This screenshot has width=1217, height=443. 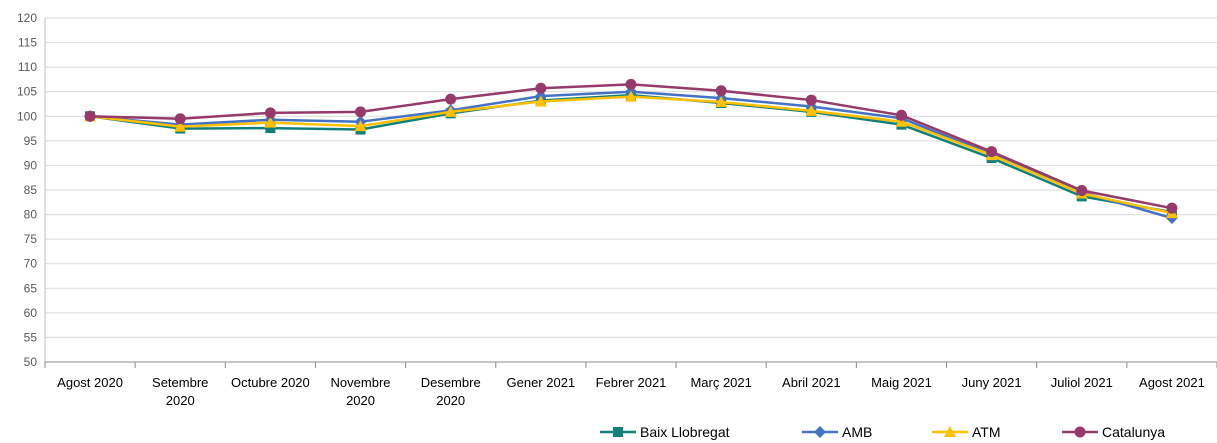 What do you see at coordinates (901, 382) in the screenshot?
I see `x-tick-label: Maig 2021` at bounding box center [901, 382].